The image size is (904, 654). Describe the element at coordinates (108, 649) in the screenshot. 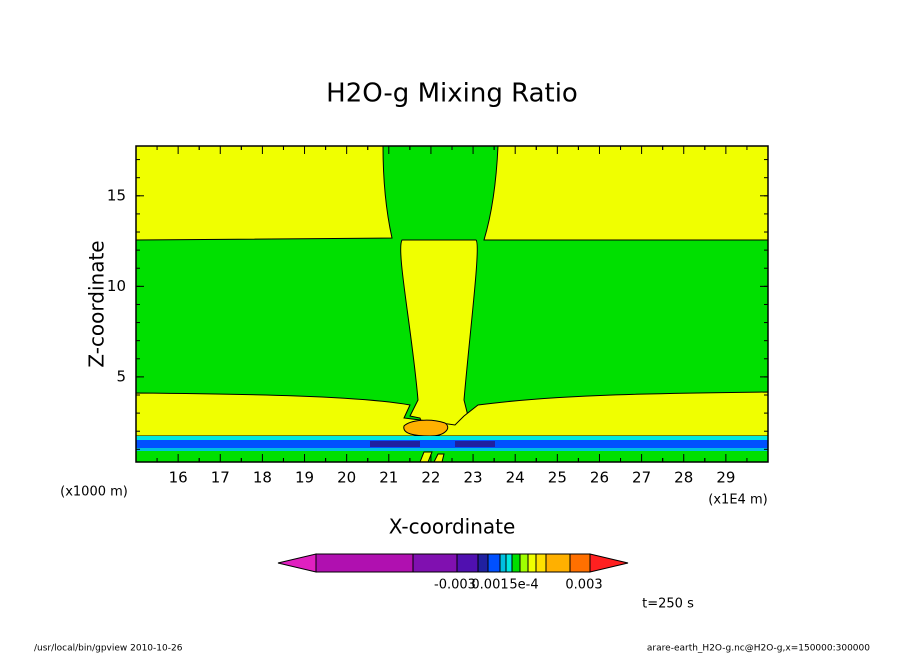

I see `footer-left: /usr/local/bin/gpview 2010-10-26` at that location.